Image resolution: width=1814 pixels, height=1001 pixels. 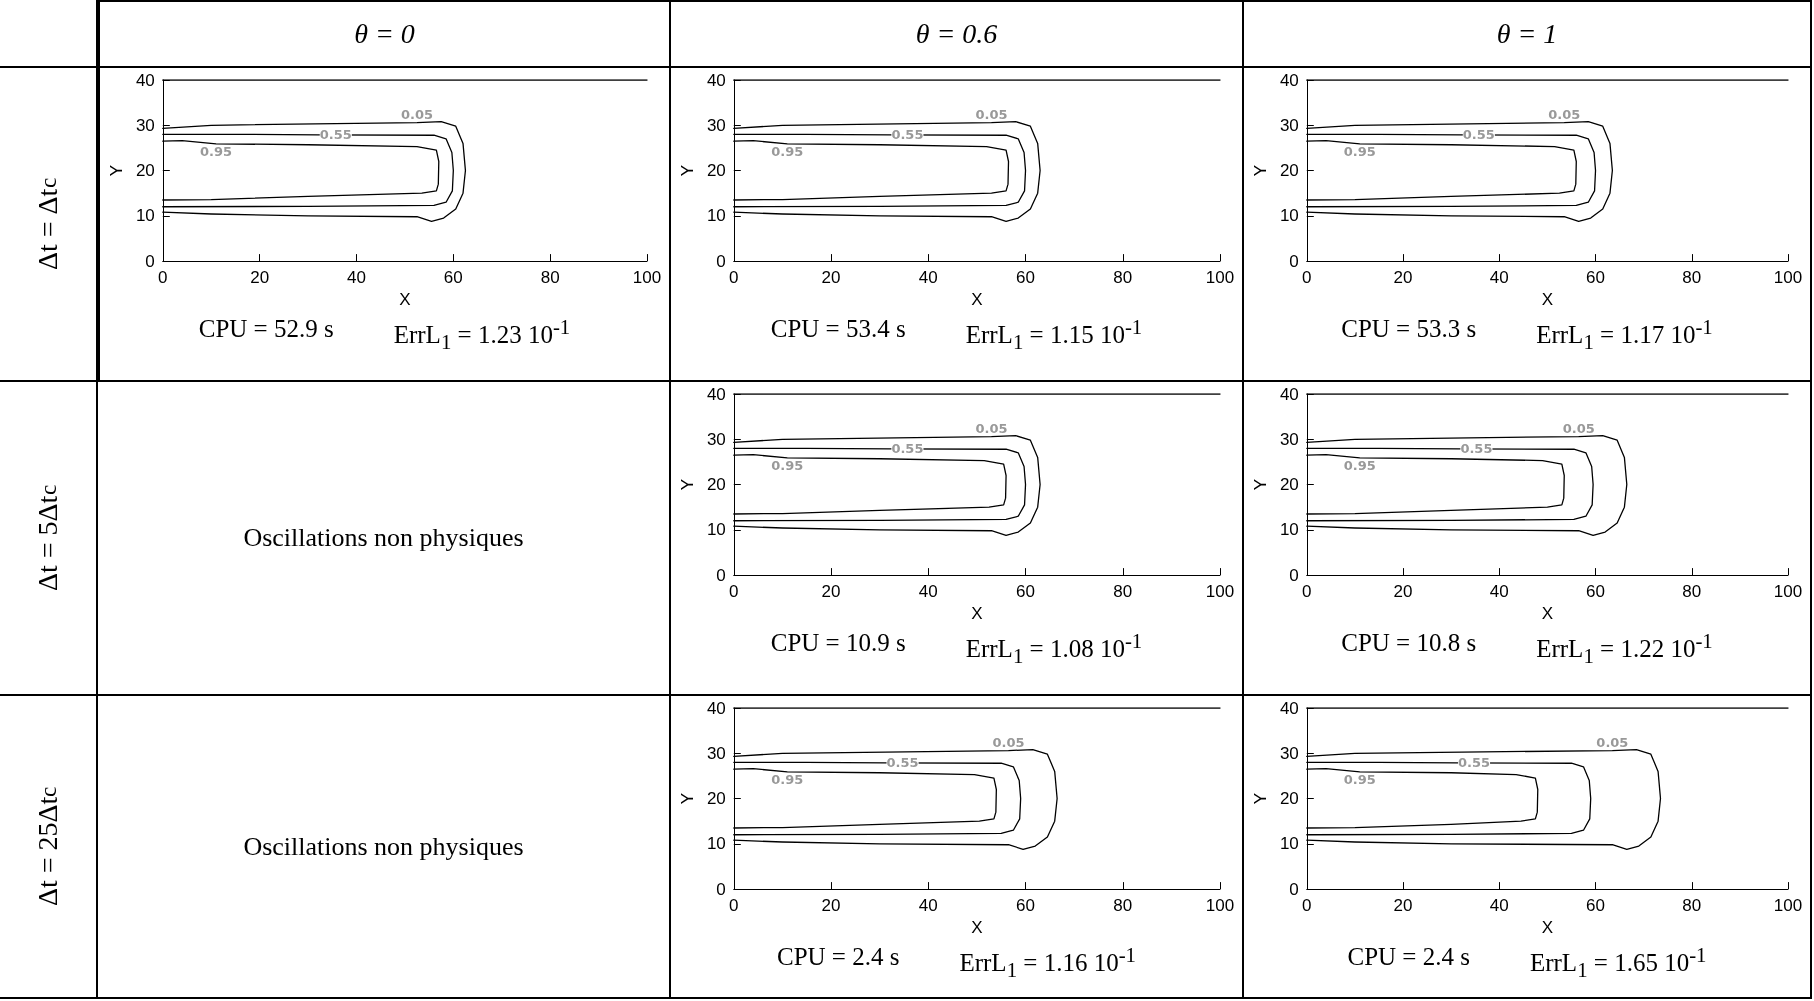 What do you see at coordinates (1624, 649) in the screenshot?
I see `text: ErrL$_{1}$ = 1.22 10$^{-1}$` at bounding box center [1624, 649].